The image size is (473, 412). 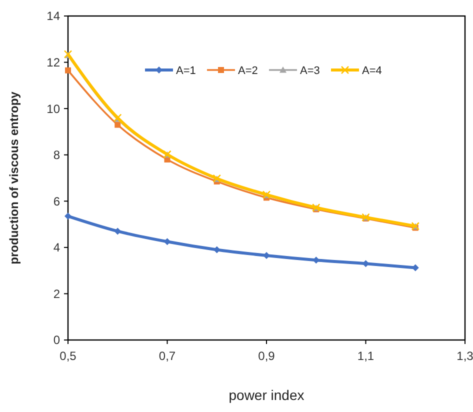 What do you see at coordinates (365, 356) in the screenshot?
I see `x-tick-label: 1,1` at bounding box center [365, 356].